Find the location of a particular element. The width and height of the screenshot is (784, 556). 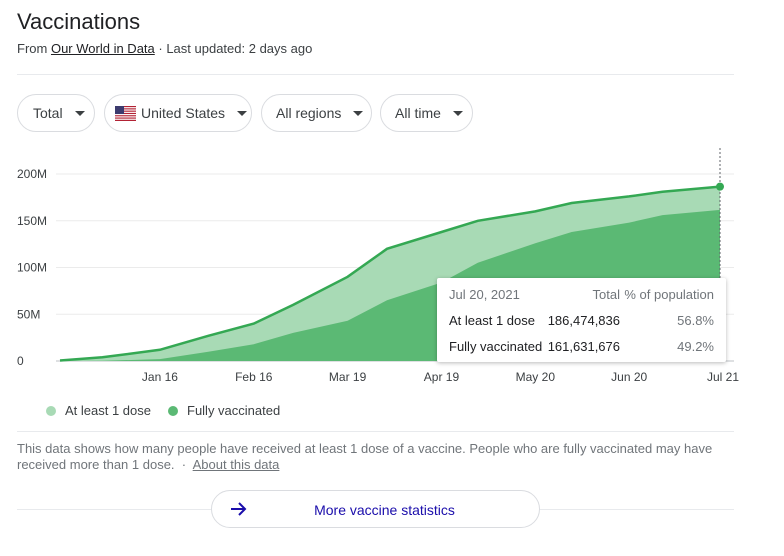

y-tick-label: 150M is located at coordinates (32, 221).